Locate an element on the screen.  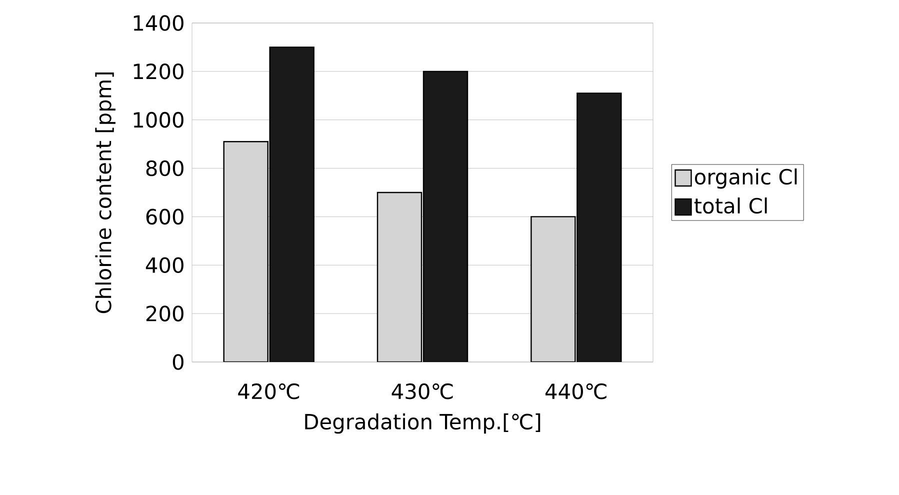
y-tick-label: 1000 is located at coordinates (159, 120).